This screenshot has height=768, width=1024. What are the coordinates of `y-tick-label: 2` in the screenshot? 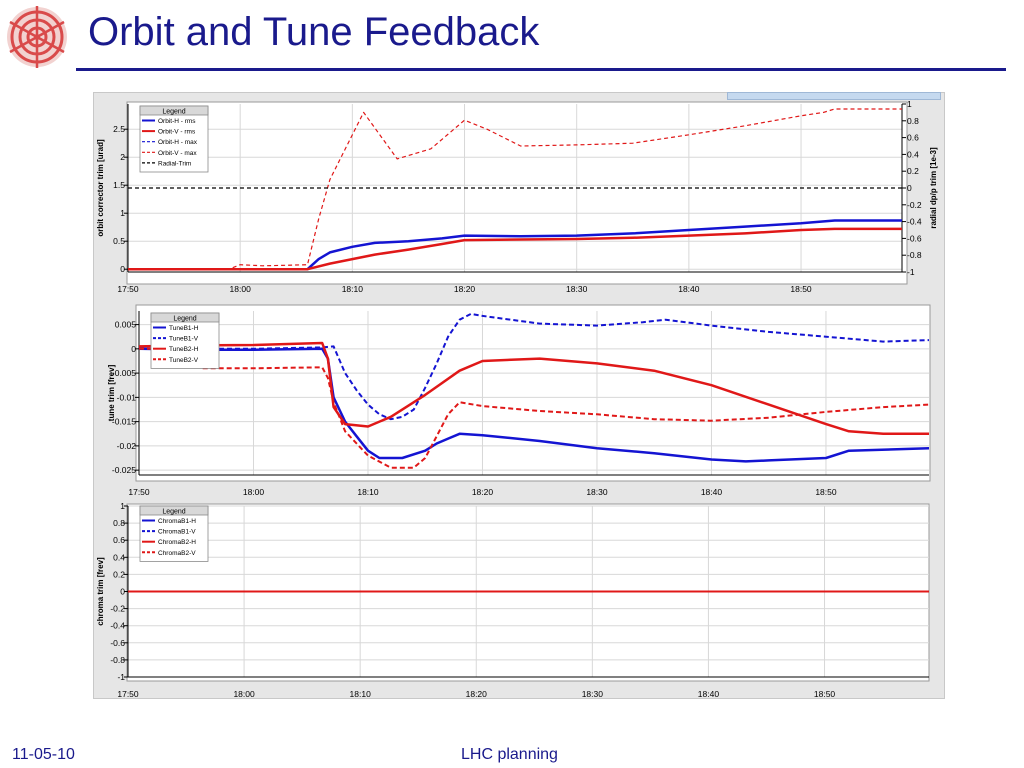 It's located at (122, 157).